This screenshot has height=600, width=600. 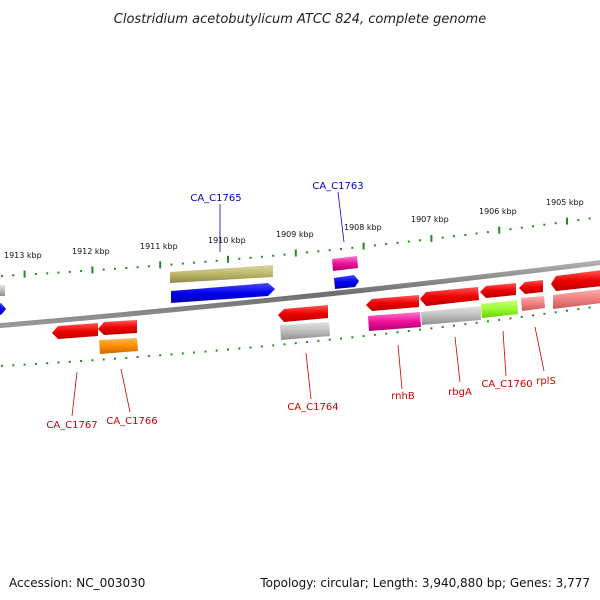 What do you see at coordinates (546, 381) in the screenshot?
I see `gene-label-rpls: rplS` at bounding box center [546, 381].